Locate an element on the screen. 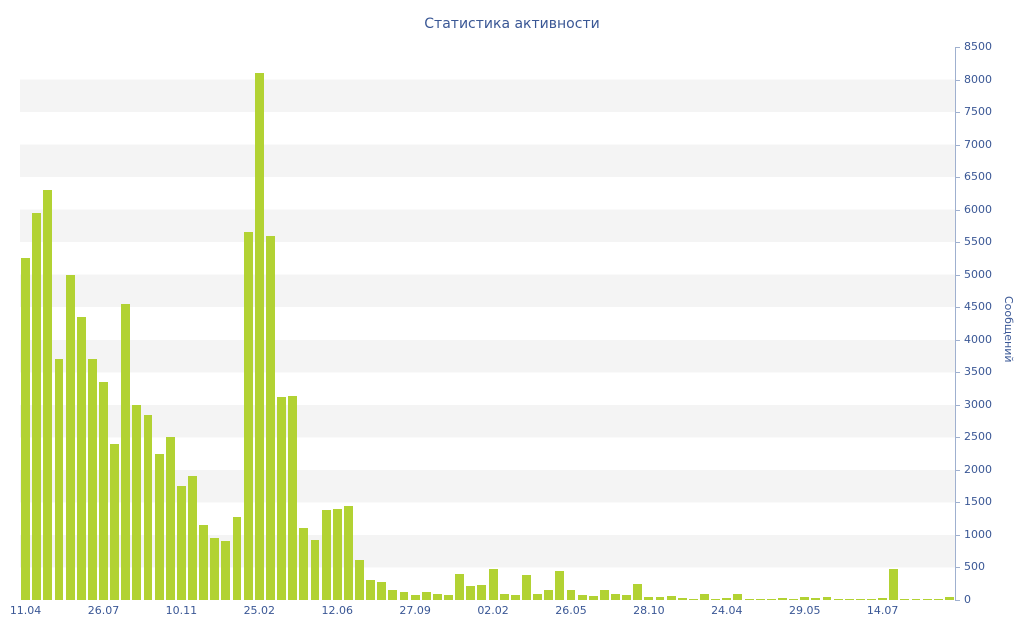 Image resolution: width=1024 pixels, height=640 pixels. x-tick-label: 28.10 is located at coordinates (649, 610).